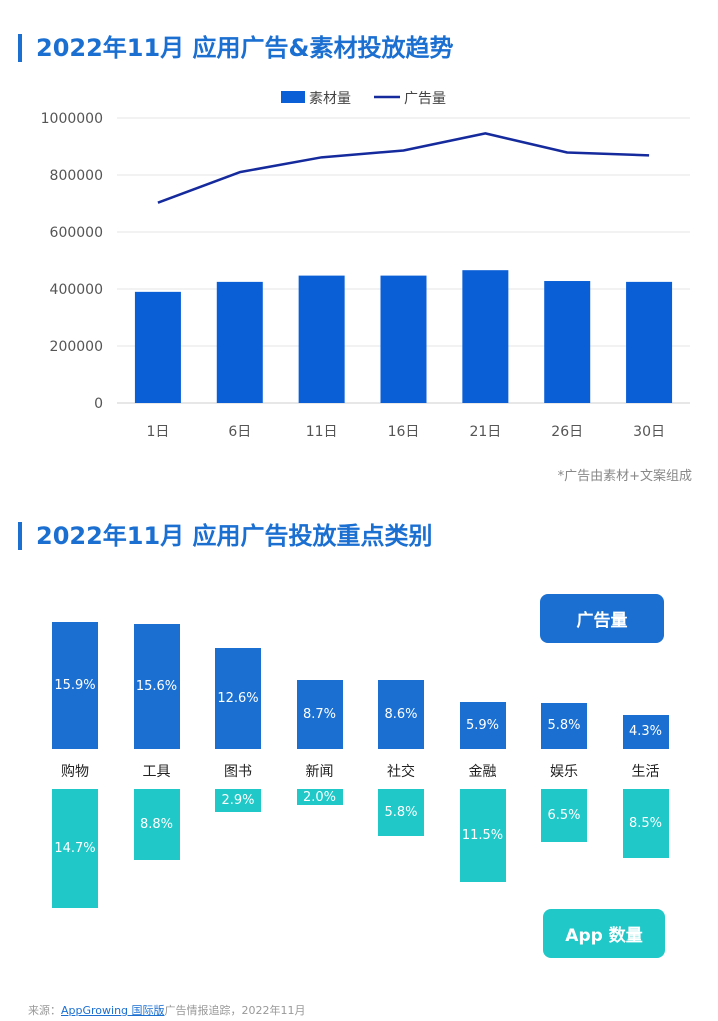 This screenshot has height=1021, width=718. Describe the element at coordinates (649, 432) in the screenshot. I see `x-tick-label: 30日` at that location.